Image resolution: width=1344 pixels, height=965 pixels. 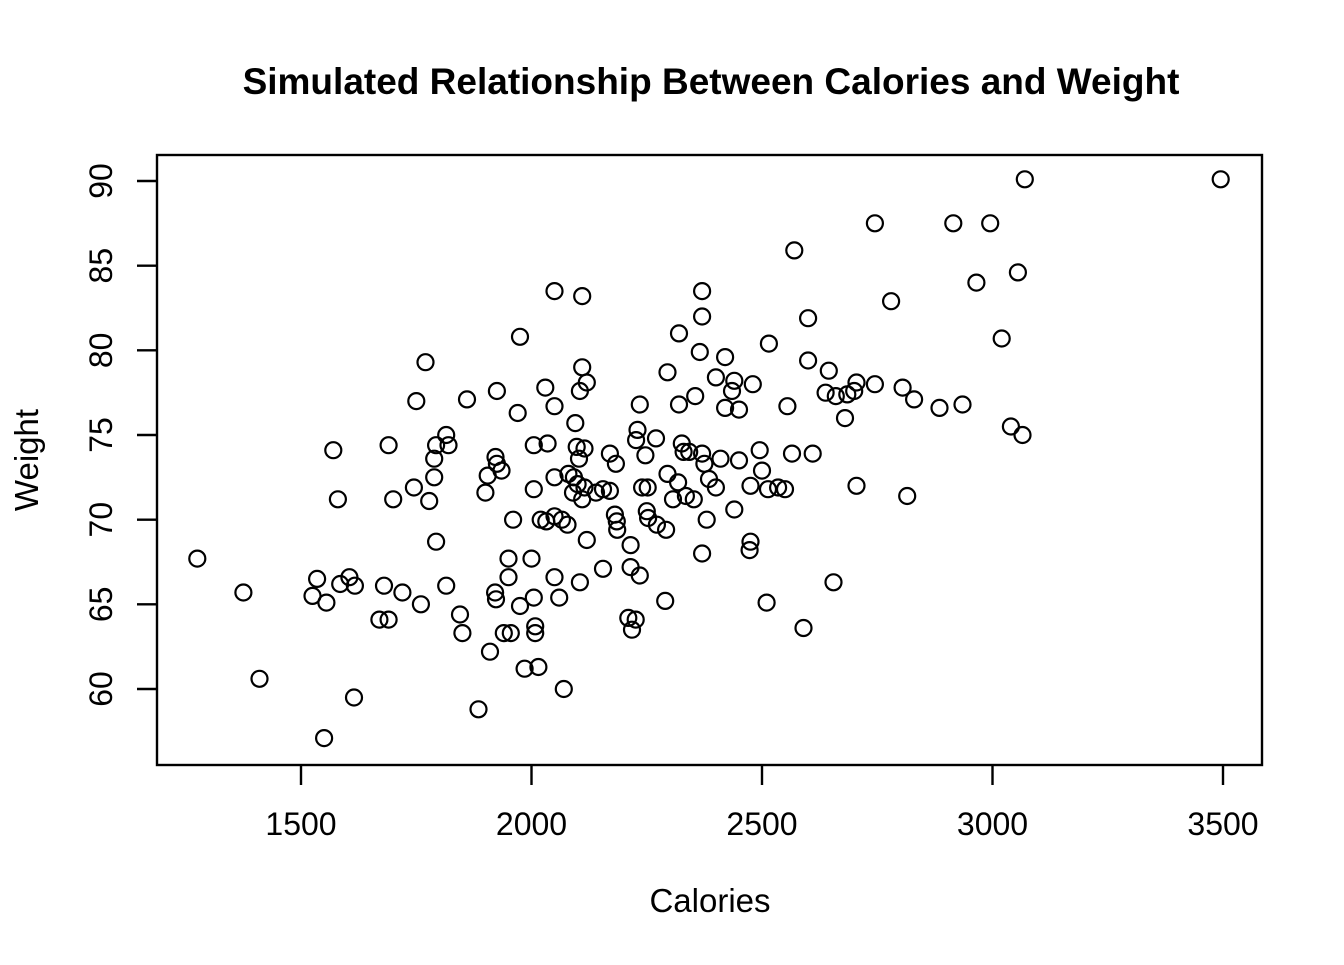 What do you see at coordinates (762, 803) in the screenshot?
I see `x-axis-ticks: 1500 2000 2500 3000 3500` at bounding box center [762, 803].